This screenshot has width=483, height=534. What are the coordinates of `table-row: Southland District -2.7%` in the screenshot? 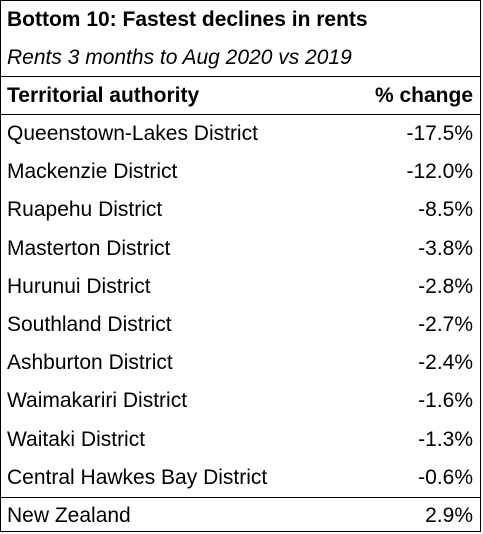 It's located at (240, 325).